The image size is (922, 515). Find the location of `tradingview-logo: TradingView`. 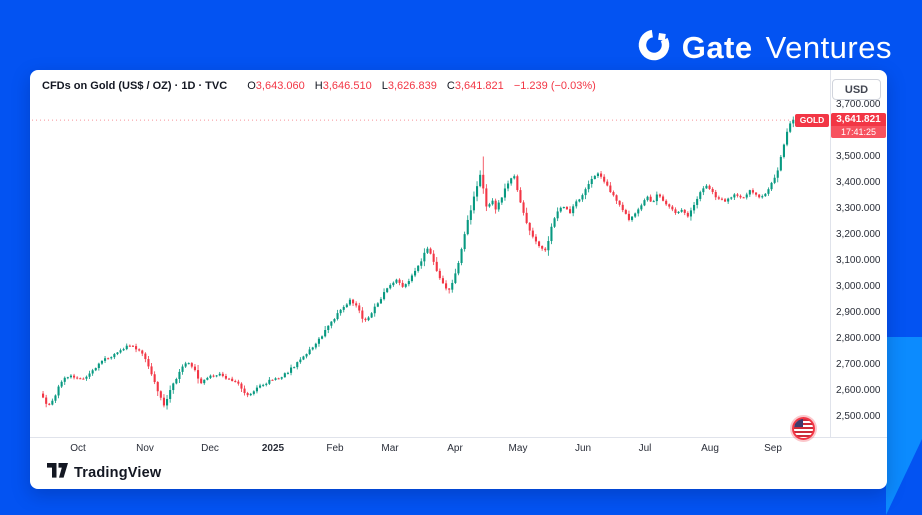

tradingview-logo: TradingView is located at coordinates (104, 473).